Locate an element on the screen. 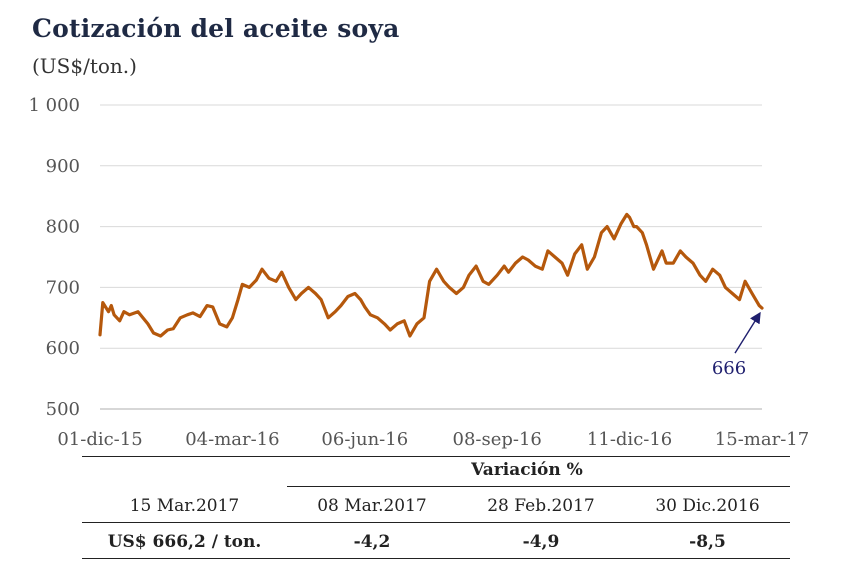  x-tick-label: 06-jun-16 is located at coordinates (364, 439).